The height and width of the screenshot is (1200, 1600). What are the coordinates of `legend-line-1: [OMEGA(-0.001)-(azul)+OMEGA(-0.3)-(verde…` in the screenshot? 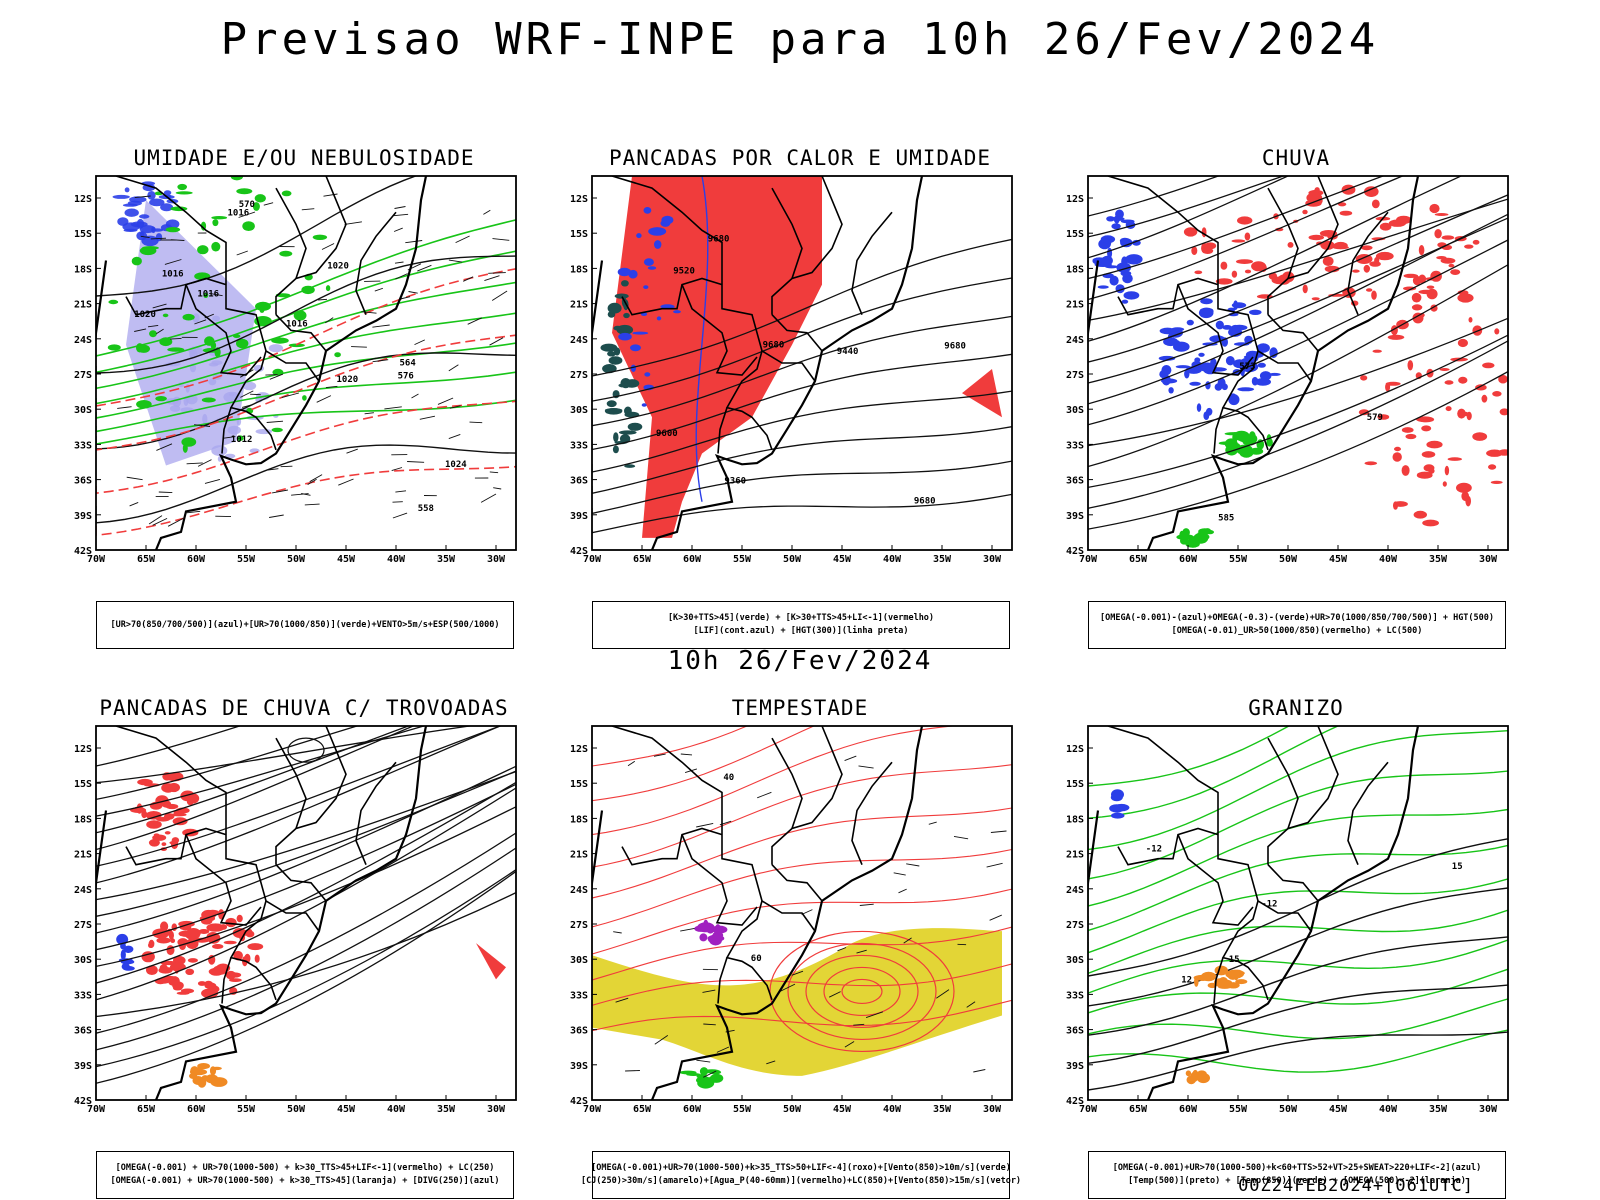 It's located at (1297, 618).